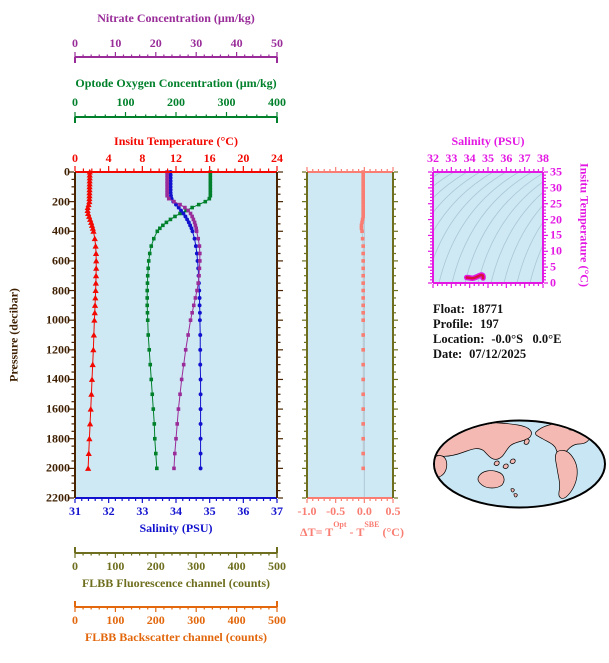  I want to click on tick-label: 10, so click(556, 250).